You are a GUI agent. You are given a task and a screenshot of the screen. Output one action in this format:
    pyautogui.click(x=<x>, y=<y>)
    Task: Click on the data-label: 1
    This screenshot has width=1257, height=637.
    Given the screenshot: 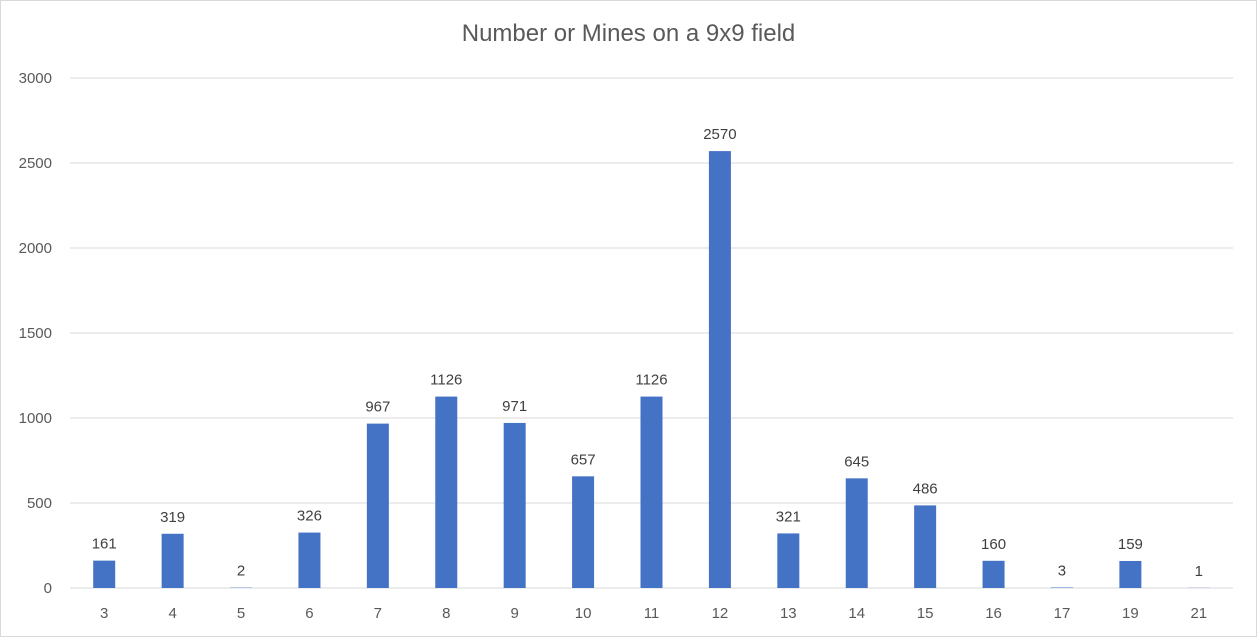 What is the action you would take?
    pyautogui.click(x=1199, y=571)
    